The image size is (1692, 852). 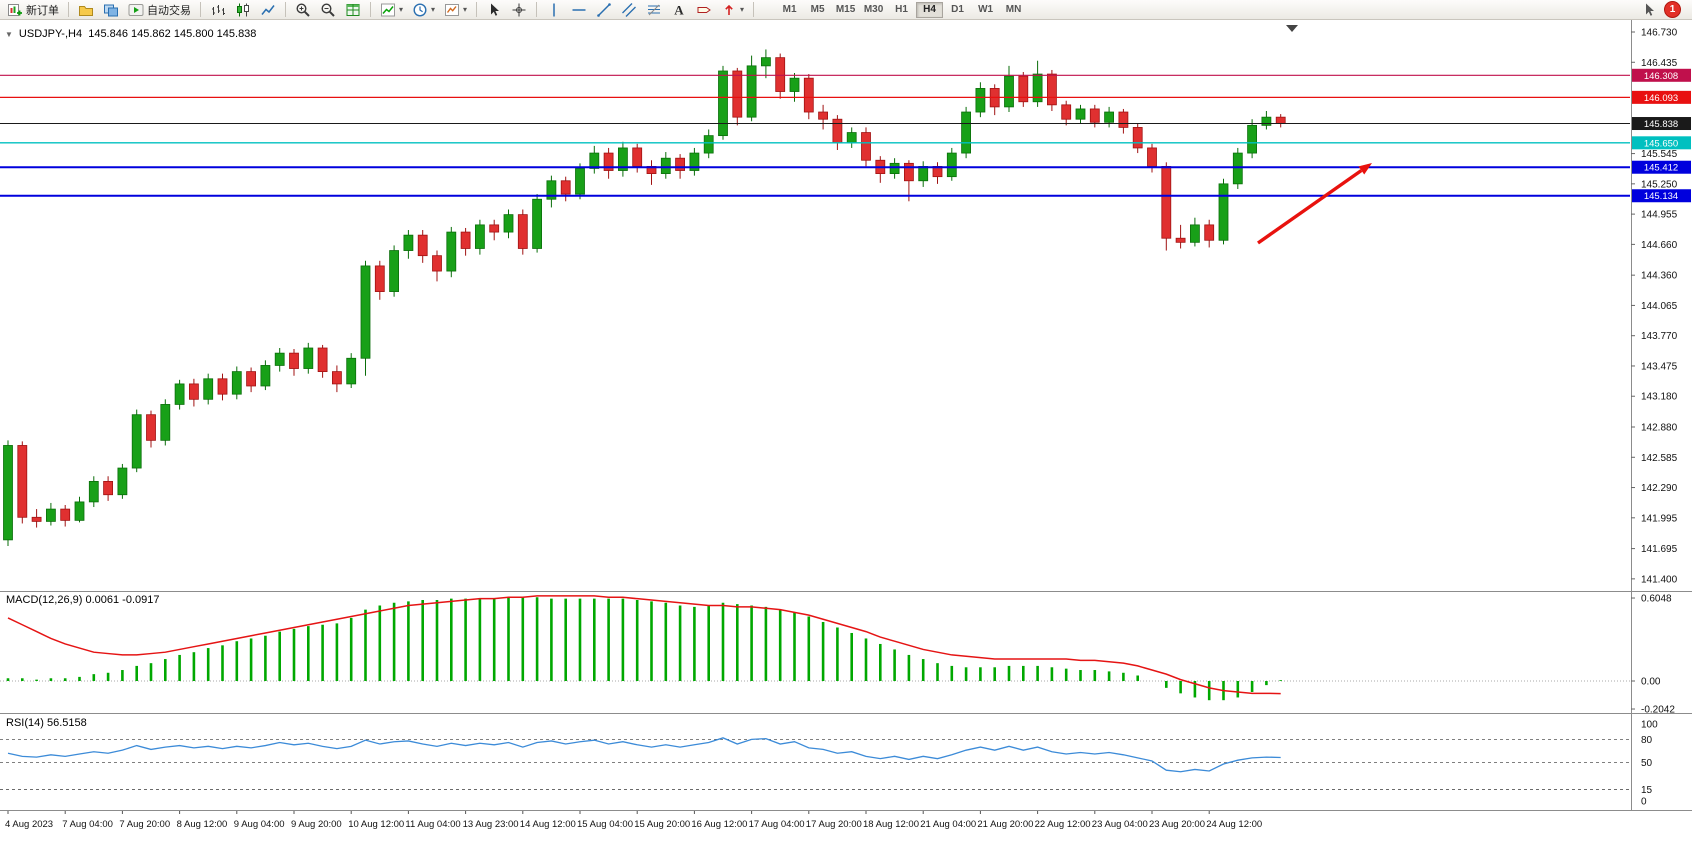 I want to click on timeframe-d1: D1, so click(x=957, y=10).